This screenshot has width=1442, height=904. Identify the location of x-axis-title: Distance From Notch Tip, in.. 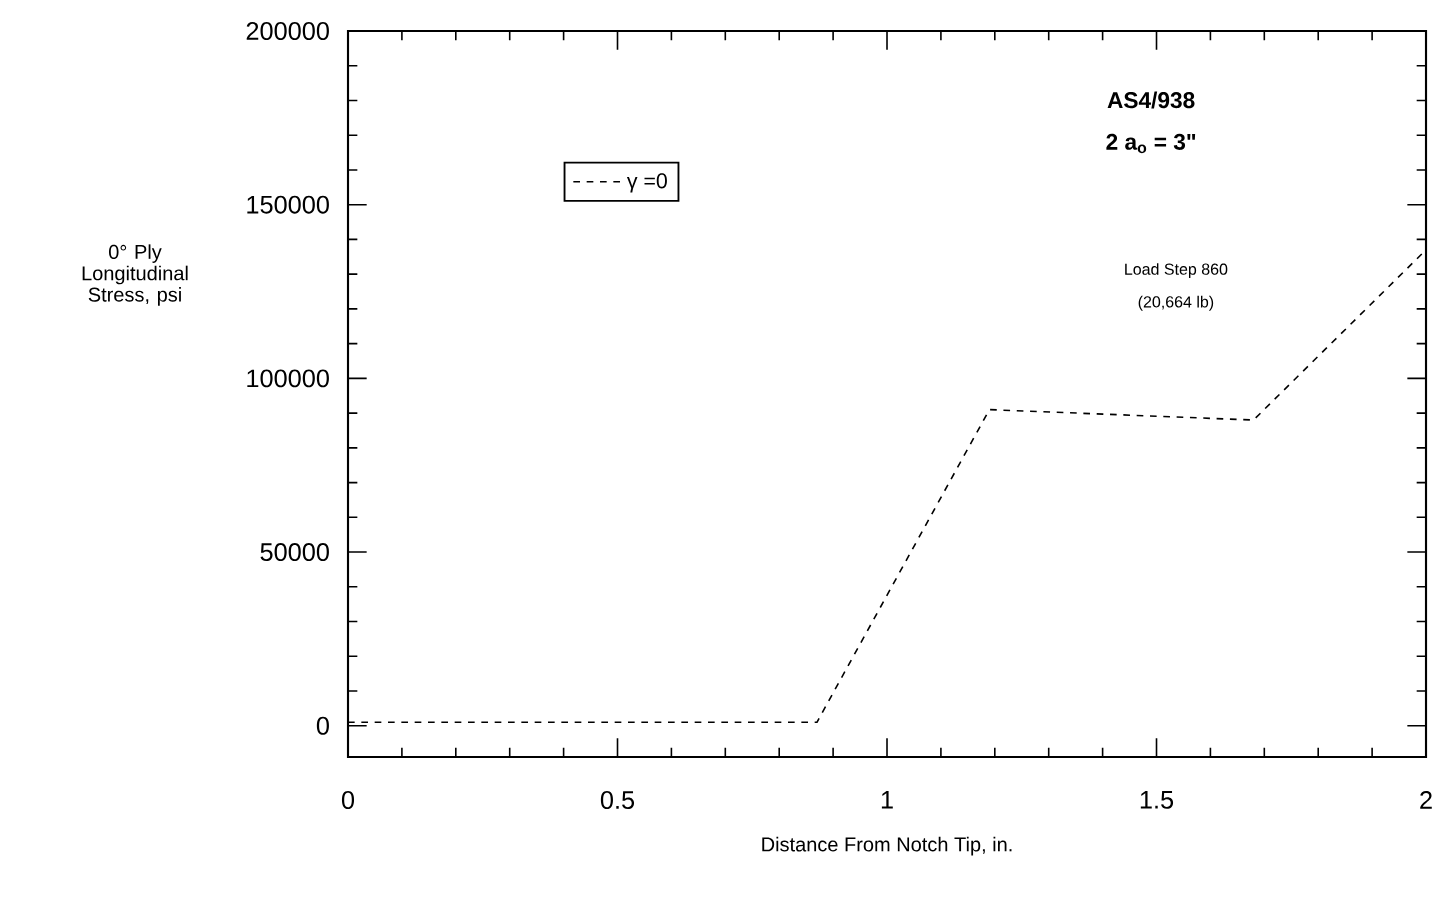
(887, 846).